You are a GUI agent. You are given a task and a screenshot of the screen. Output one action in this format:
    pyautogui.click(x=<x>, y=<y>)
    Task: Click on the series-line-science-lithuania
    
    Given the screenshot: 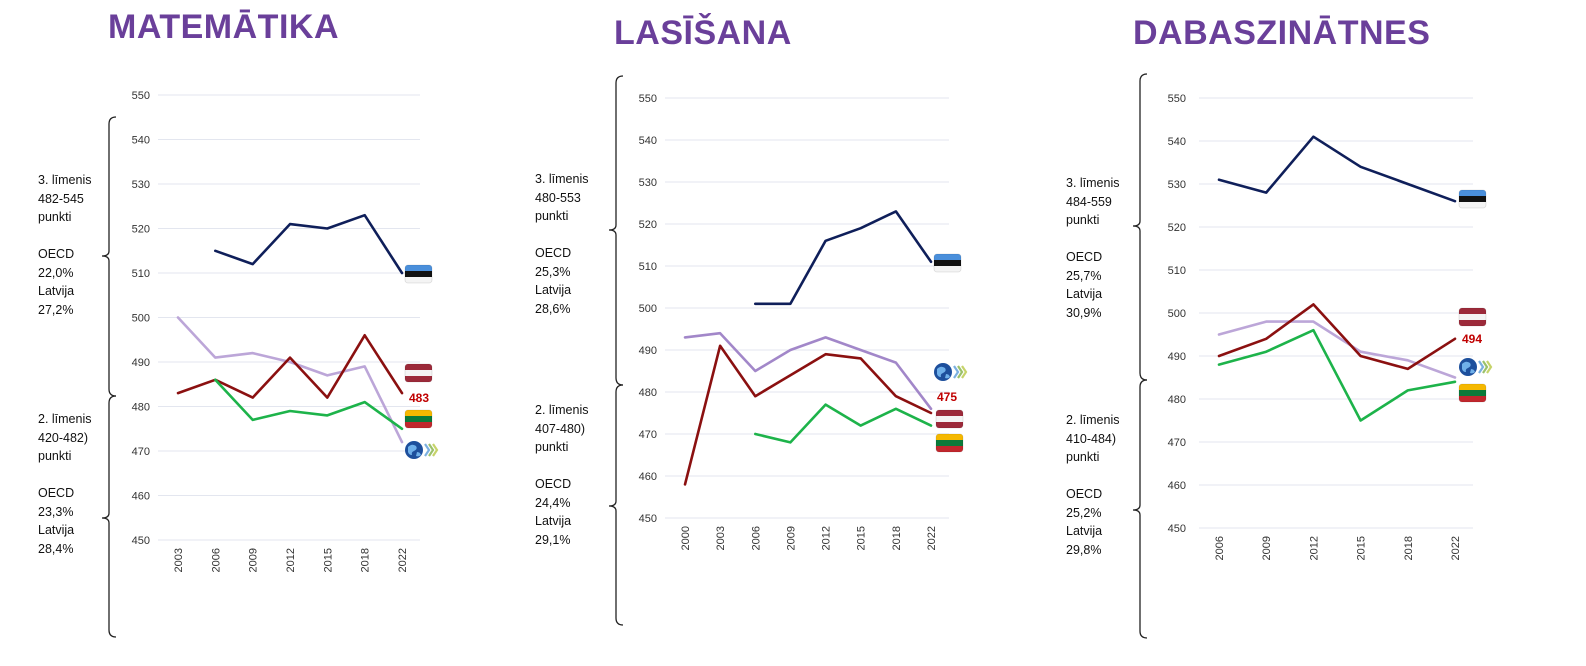 What is the action you would take?
    pyautogui.click(x=1337, y=375)
    